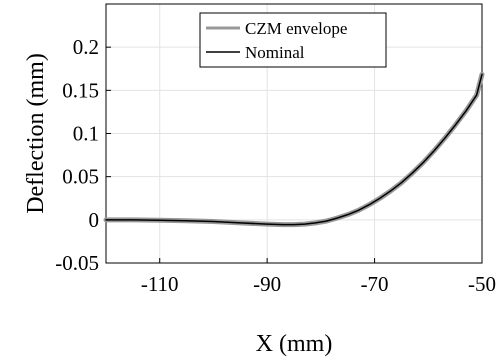 The height and width of the screenshot is (360, 504). Describe the element at coordinates (36, 133) in the screenshot. I see `y-axis-title: Deflection (mm)` at that location.